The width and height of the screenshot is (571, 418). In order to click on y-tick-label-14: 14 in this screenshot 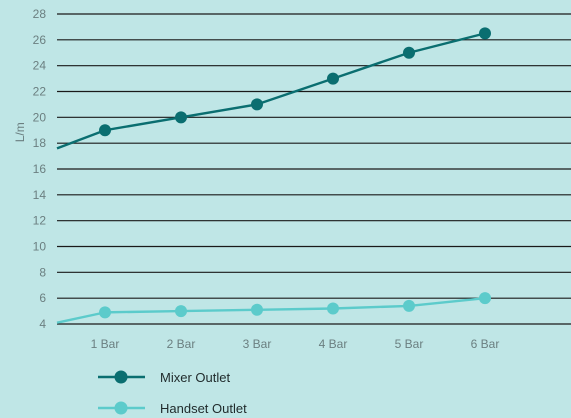, I will do `click(40, 195)`.